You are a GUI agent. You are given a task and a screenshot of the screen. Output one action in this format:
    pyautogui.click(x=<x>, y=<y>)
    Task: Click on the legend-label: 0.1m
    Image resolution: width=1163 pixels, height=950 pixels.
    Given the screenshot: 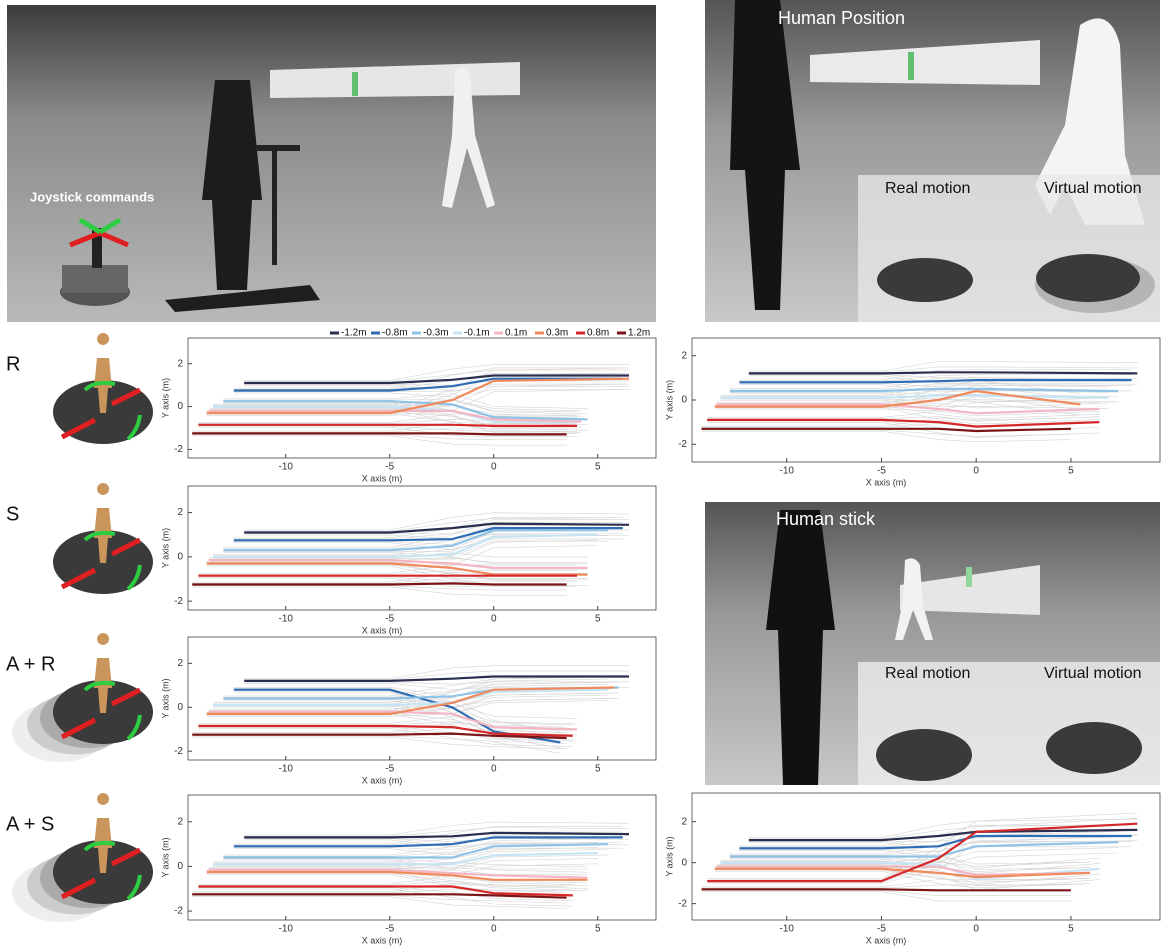 What is the action you would take?
    pyautogui.click(x=516, y=333)
    